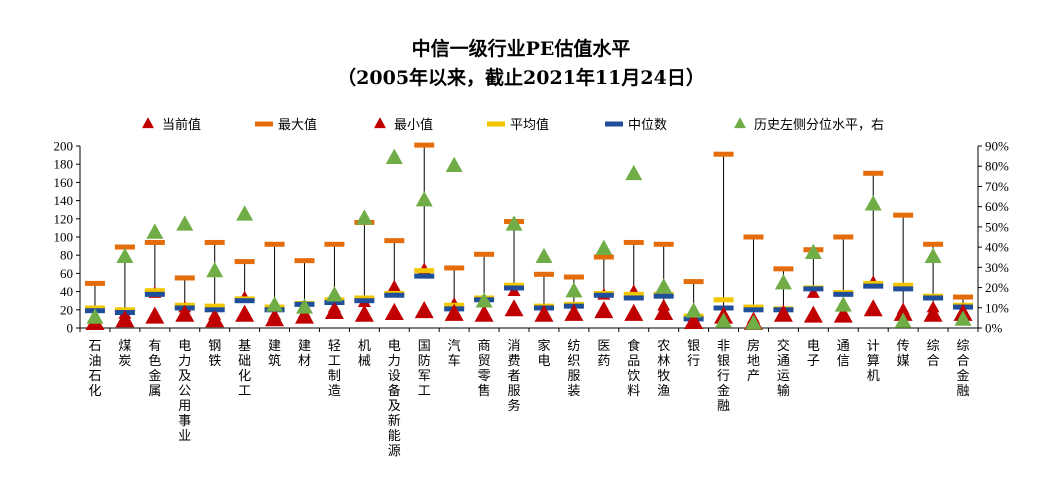 The width and height of the screenshot is (1042, 490). Describe the element at coordinates (124, 361) in the screenshot. I see `category-label-char: 炭` at that location.